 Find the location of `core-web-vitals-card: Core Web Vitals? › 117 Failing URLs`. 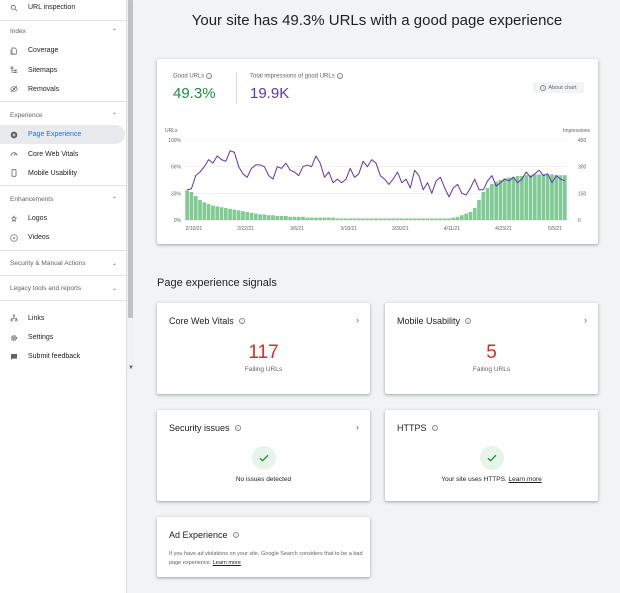

core-web-vitals-card: Core Web Vitals? › 117 Failing URLs is located at coordinates (263, 348).